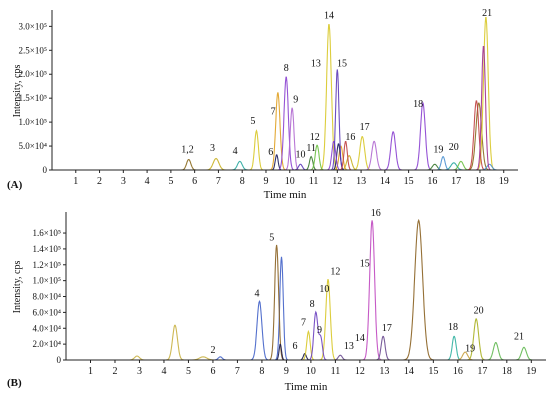 Image resolution: width=550 pixels, height=406 pixels. Describe the element at coordinates (458, 371) in the screenshot. I see `panel-b-x-tick-label: 16` at that location.